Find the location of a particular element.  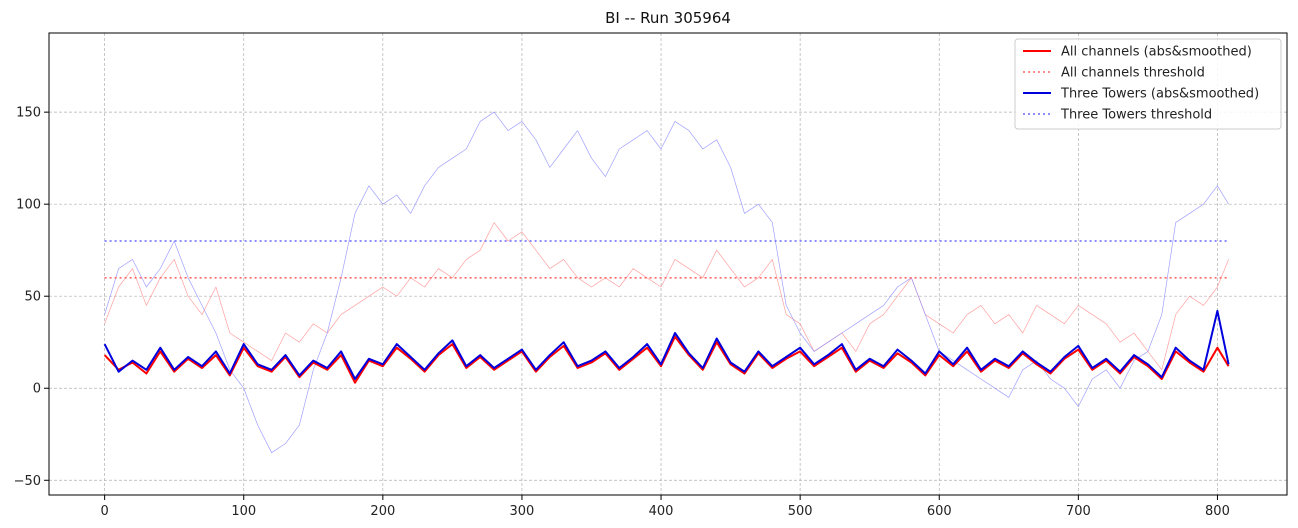

y-tick-label: −50 is located at coordinates (27, 481).